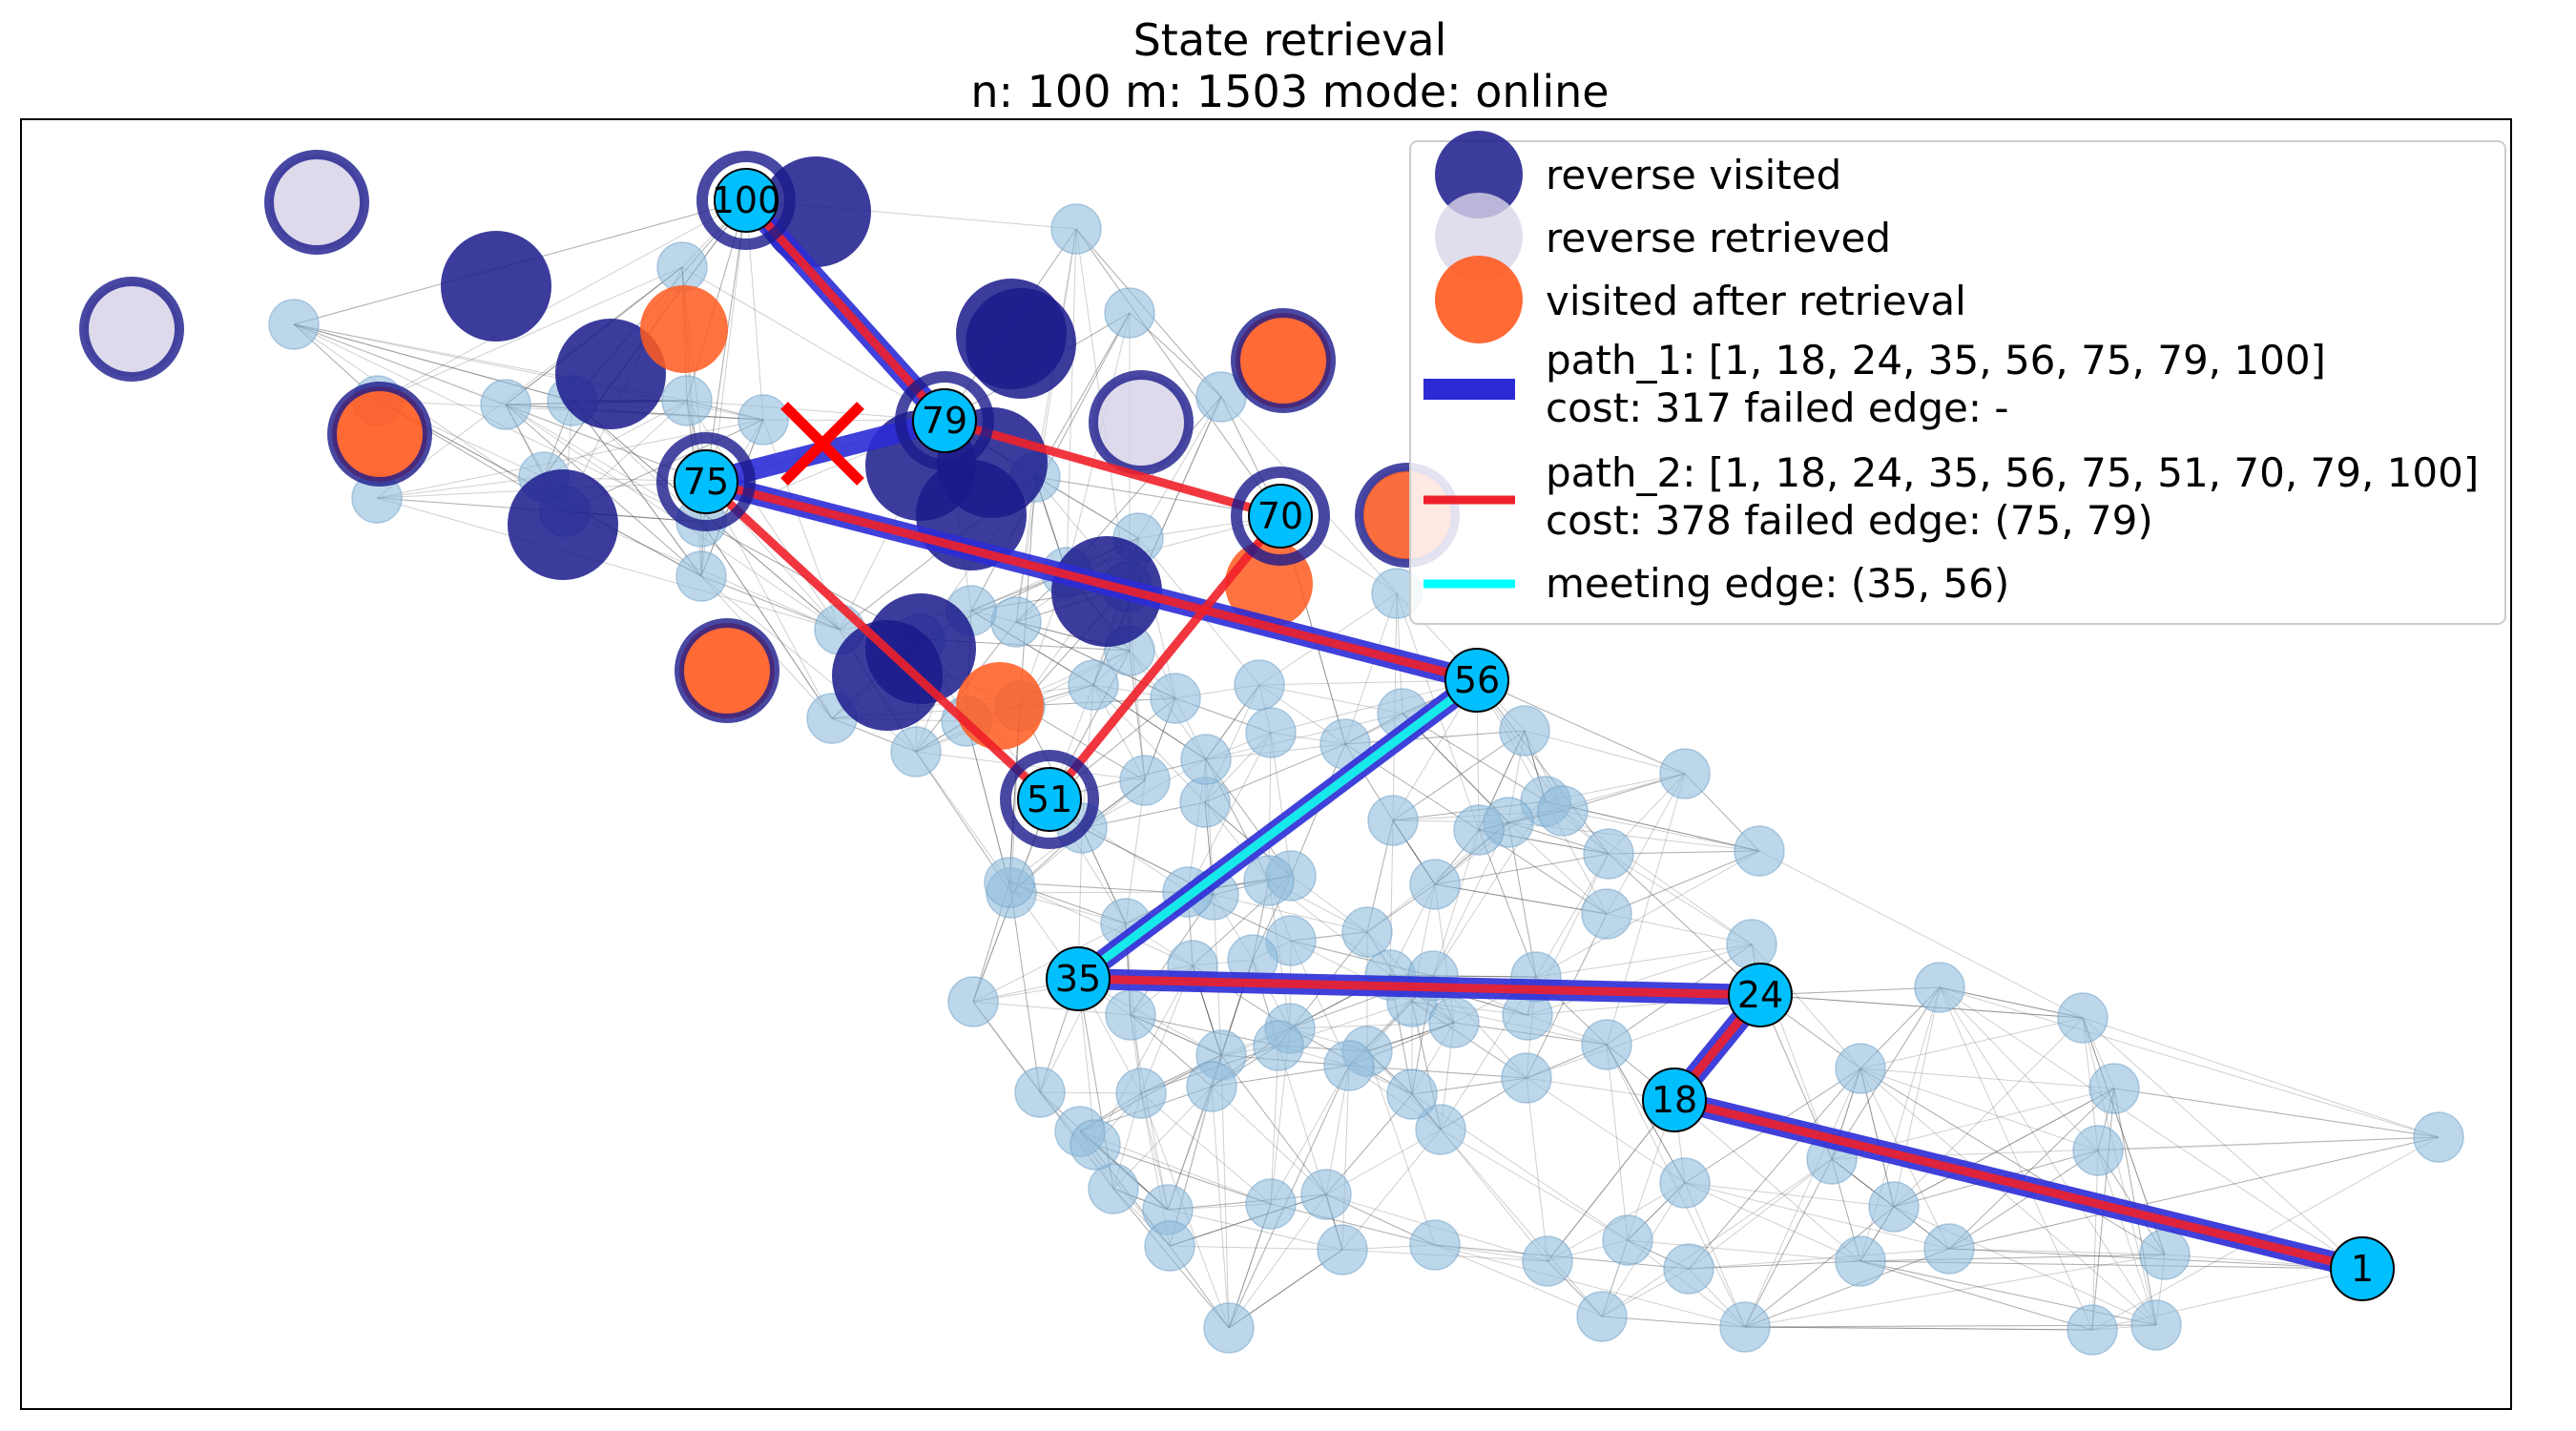  I want to click on node-label: 1, so click(2362, 1269).